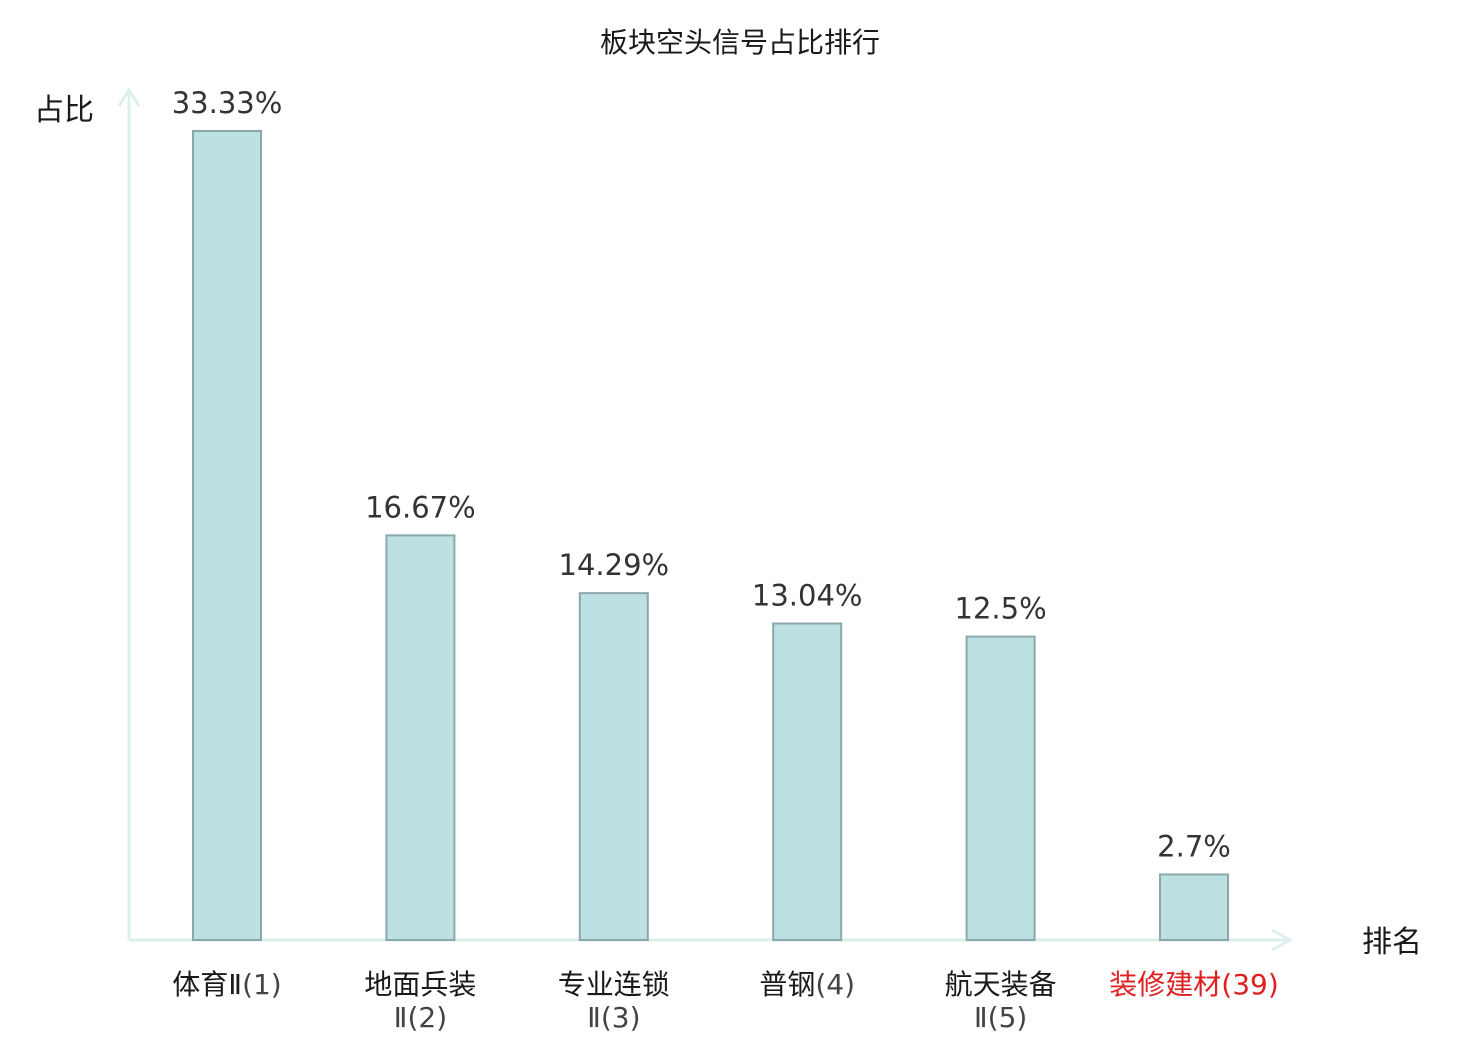 The width and height of the screenshot is (1480, 1040). I want to click on category-label: 专业连锁 Ⅱ(3), so click(614, 1001).